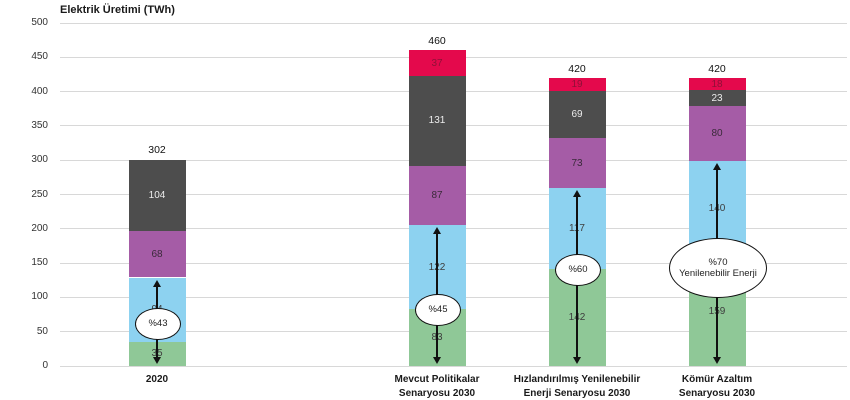  I want to click on segment-value-label: 73, so click(577, 163).